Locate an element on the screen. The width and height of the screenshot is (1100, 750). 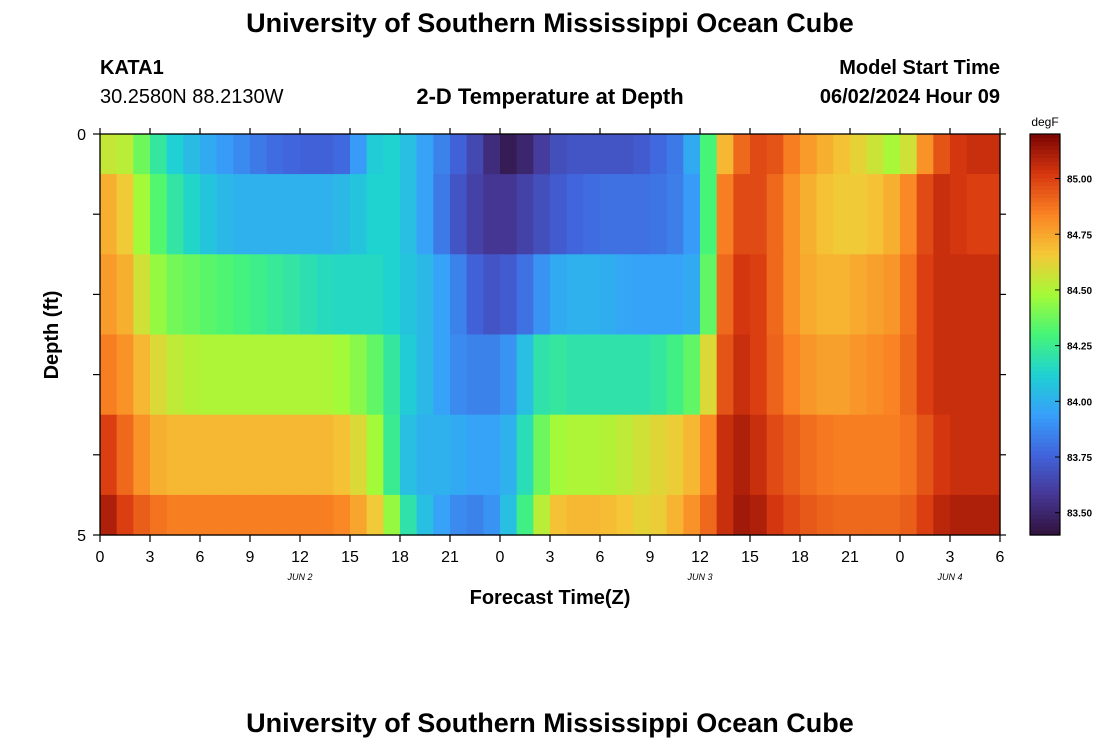
model-start-value: 06/02/2024 Hour 09 is located at coordinates (909, 97).